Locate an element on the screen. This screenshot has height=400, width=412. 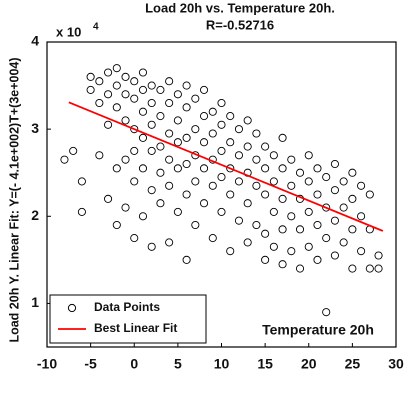
x-tick-label: 20 is located at coordinates (309, 364).